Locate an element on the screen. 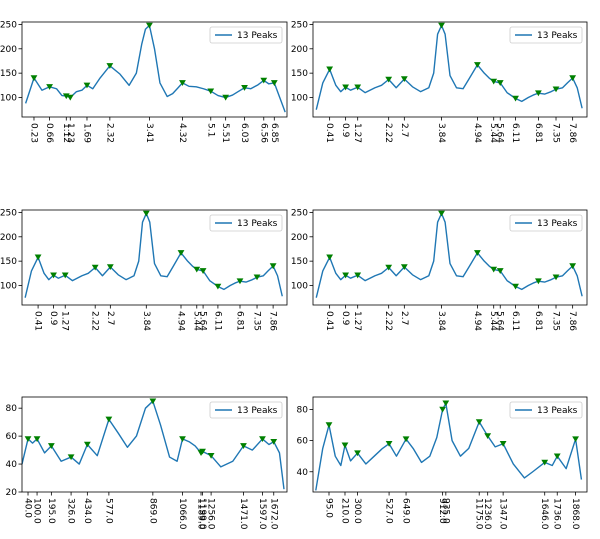  y-tick-label: 40 is located at coordinates (12, 465).